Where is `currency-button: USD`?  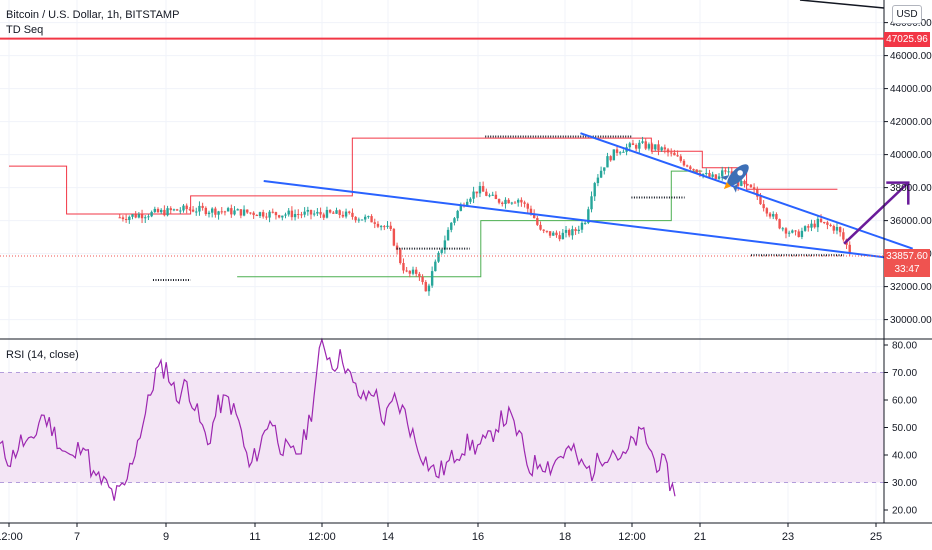 currency-button: USD is located at coordinates (907, 14).